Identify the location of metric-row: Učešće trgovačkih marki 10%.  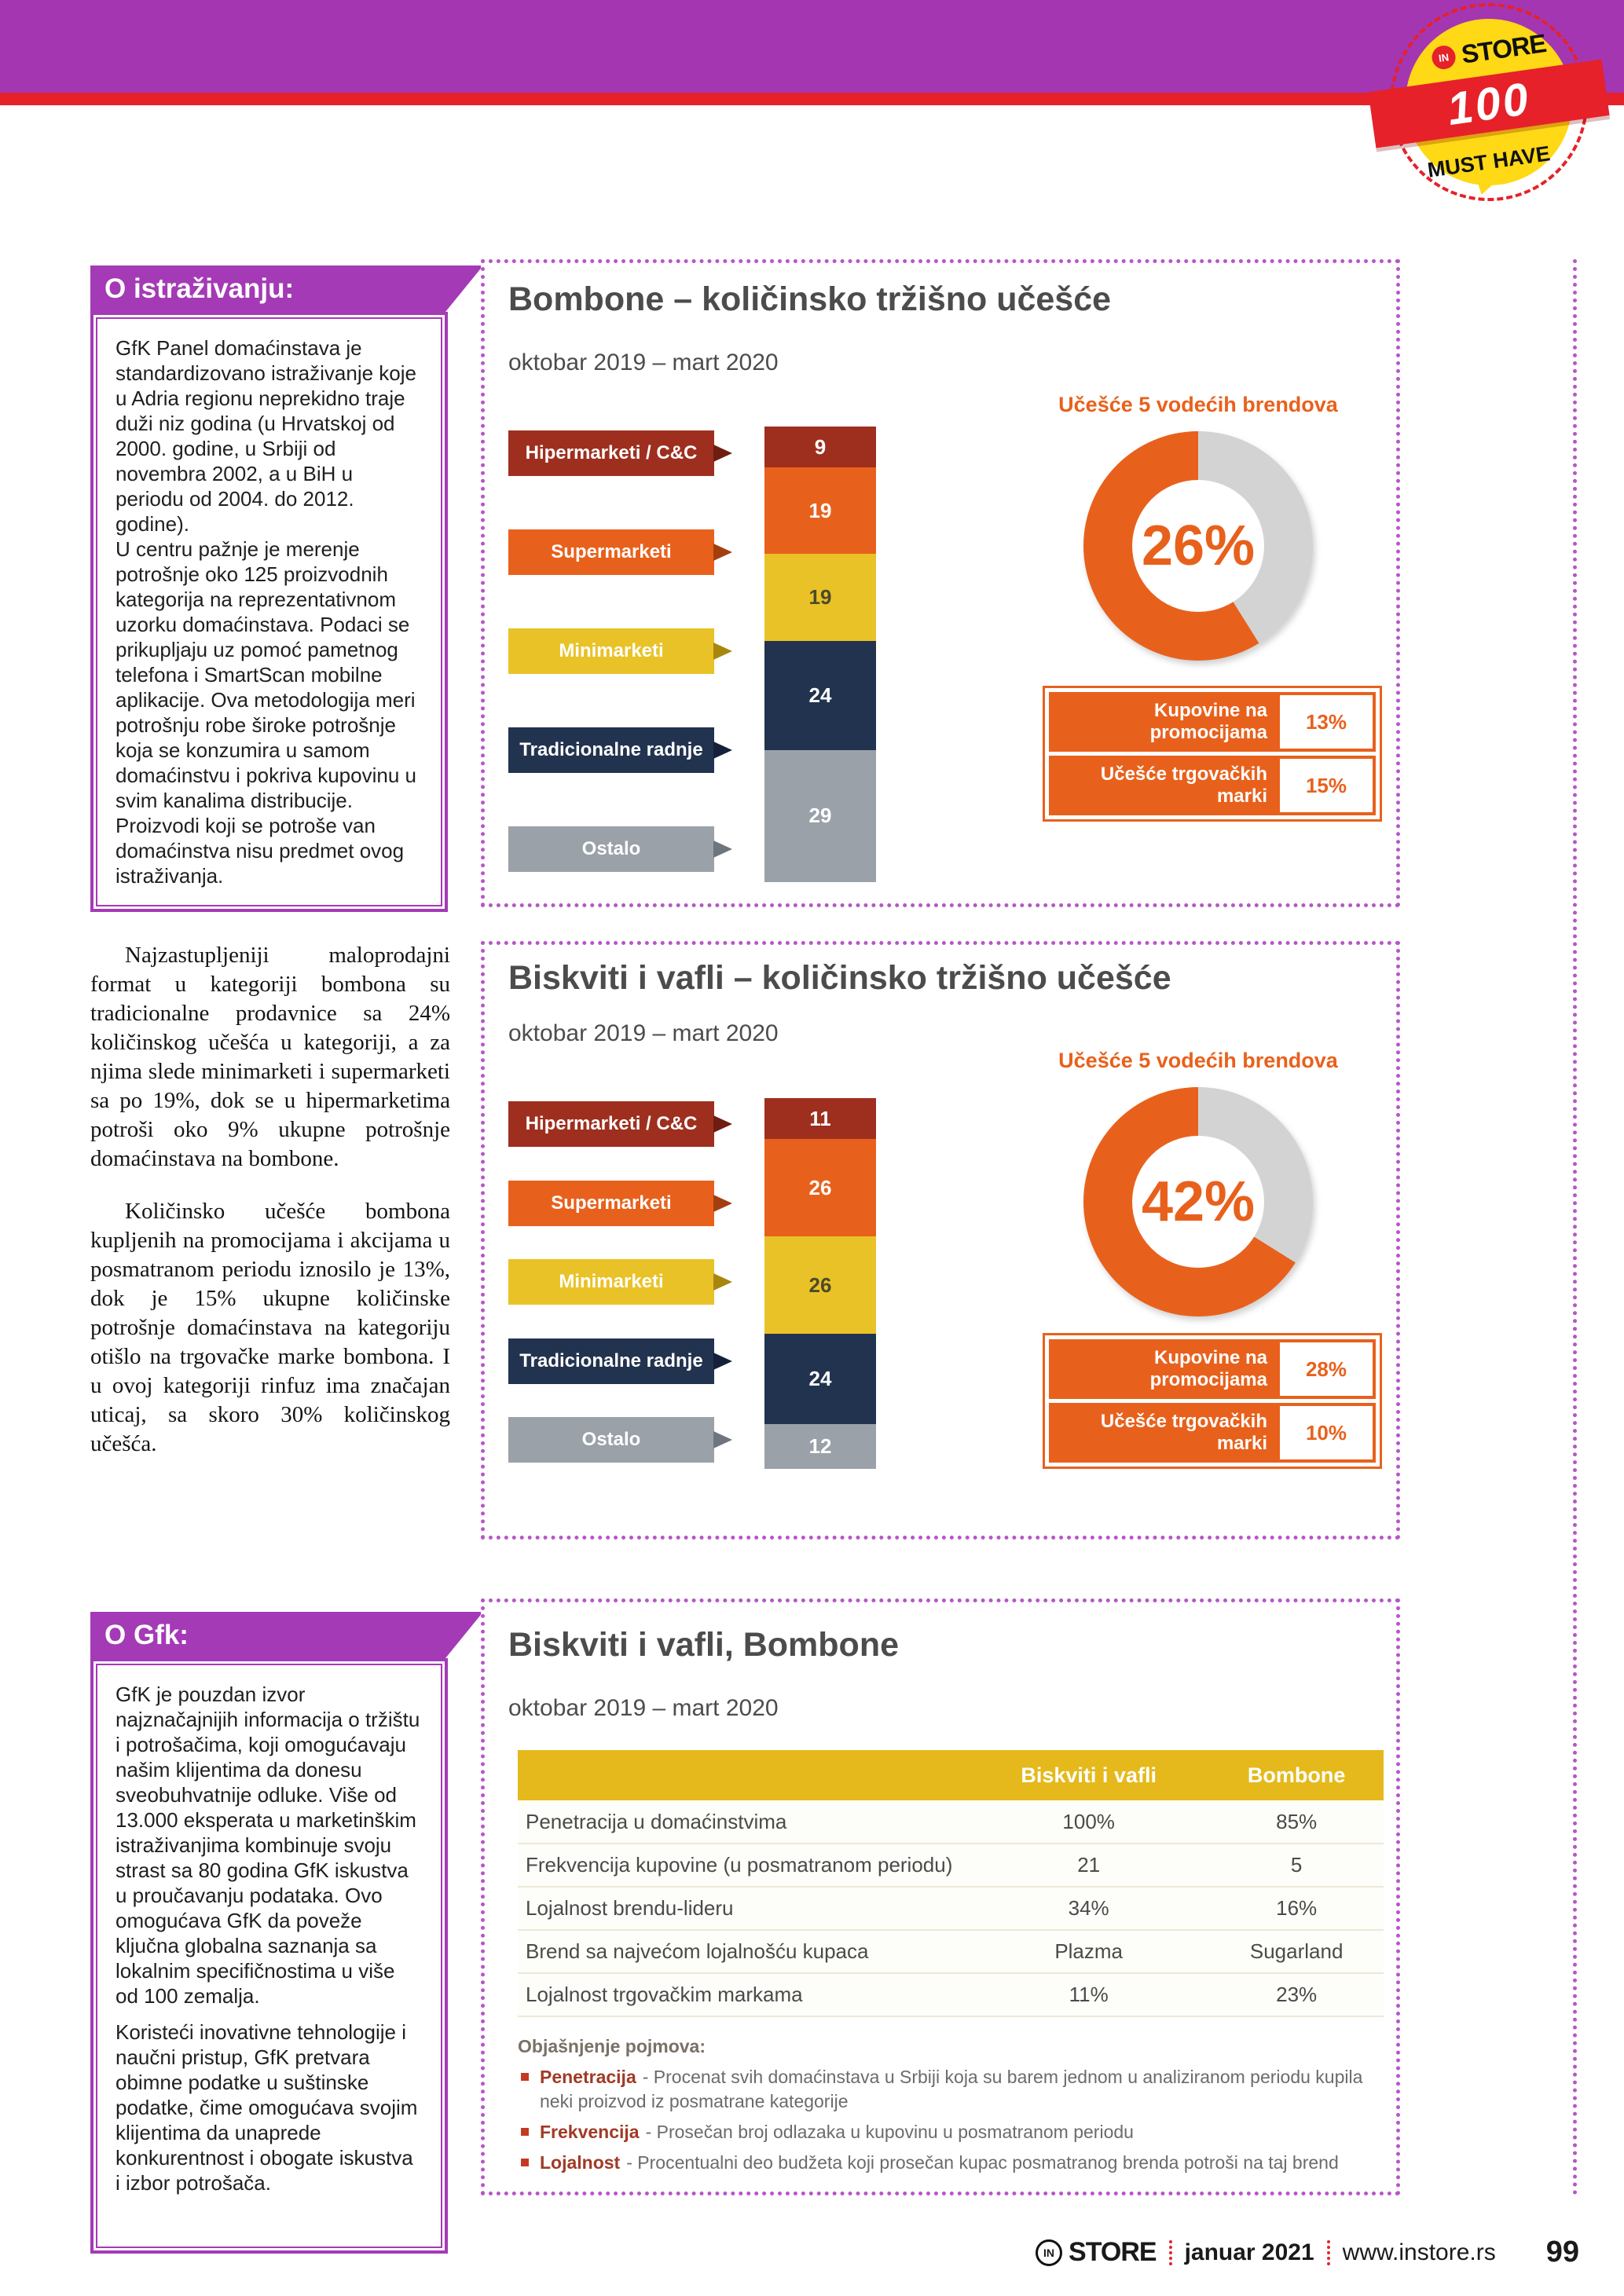
(1212, 1433).